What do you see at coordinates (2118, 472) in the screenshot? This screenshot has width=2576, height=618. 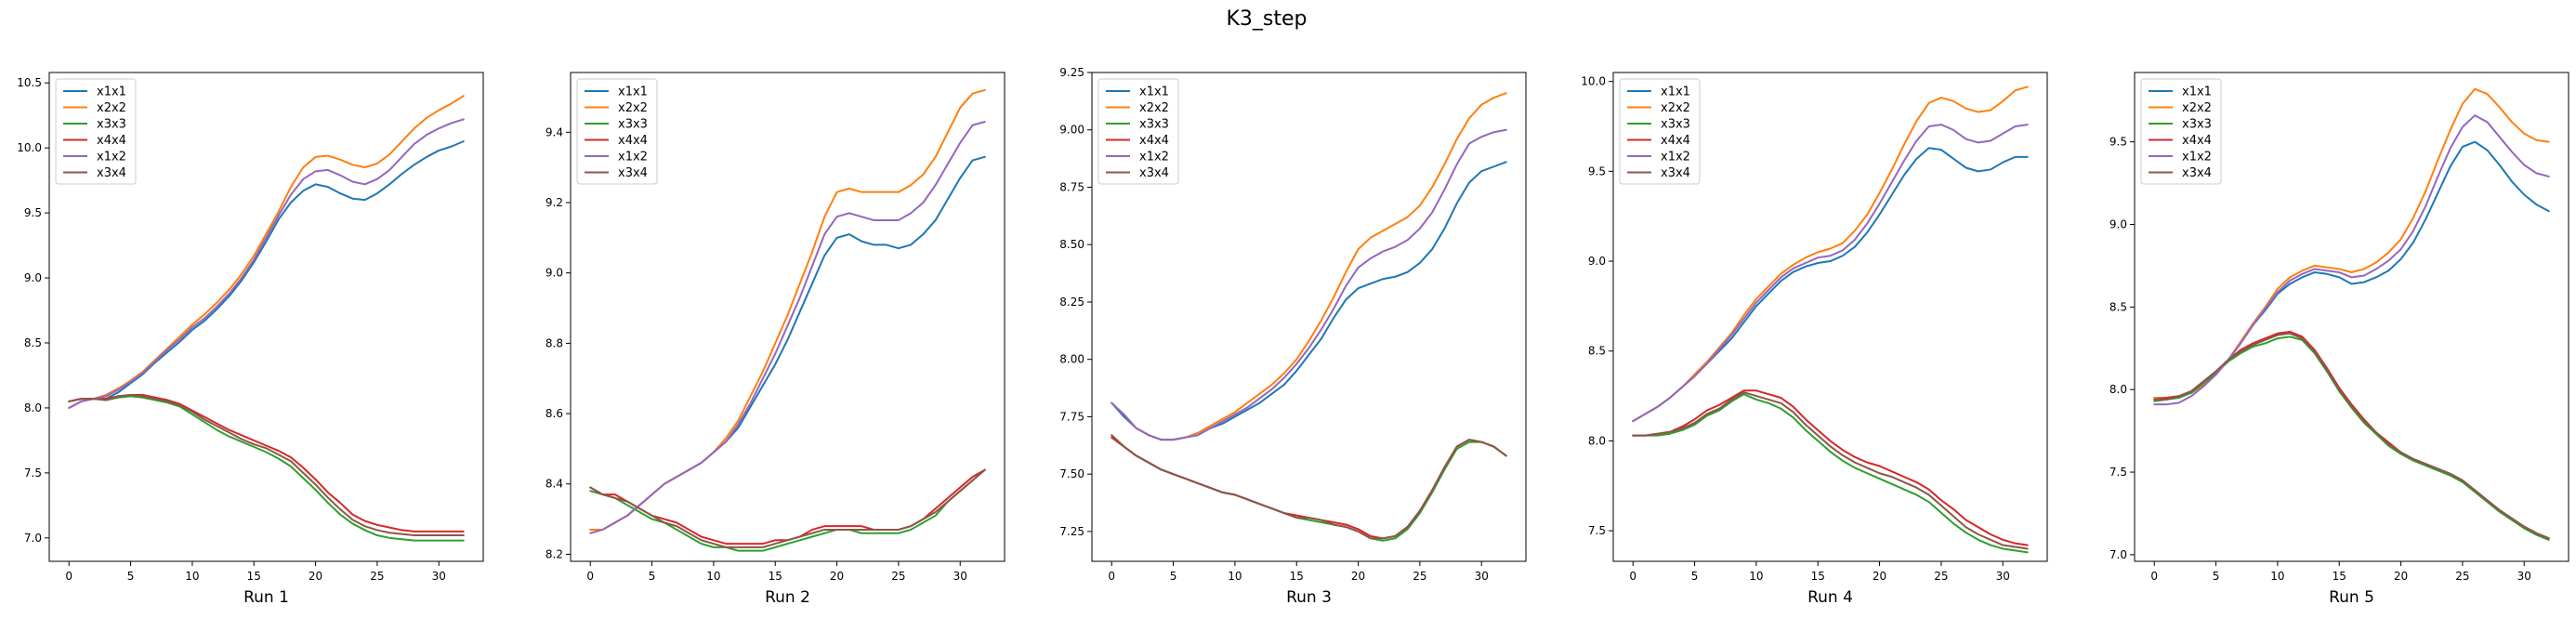 I see `y-tick-label: 7.5` at bounding box center [2118, 472].